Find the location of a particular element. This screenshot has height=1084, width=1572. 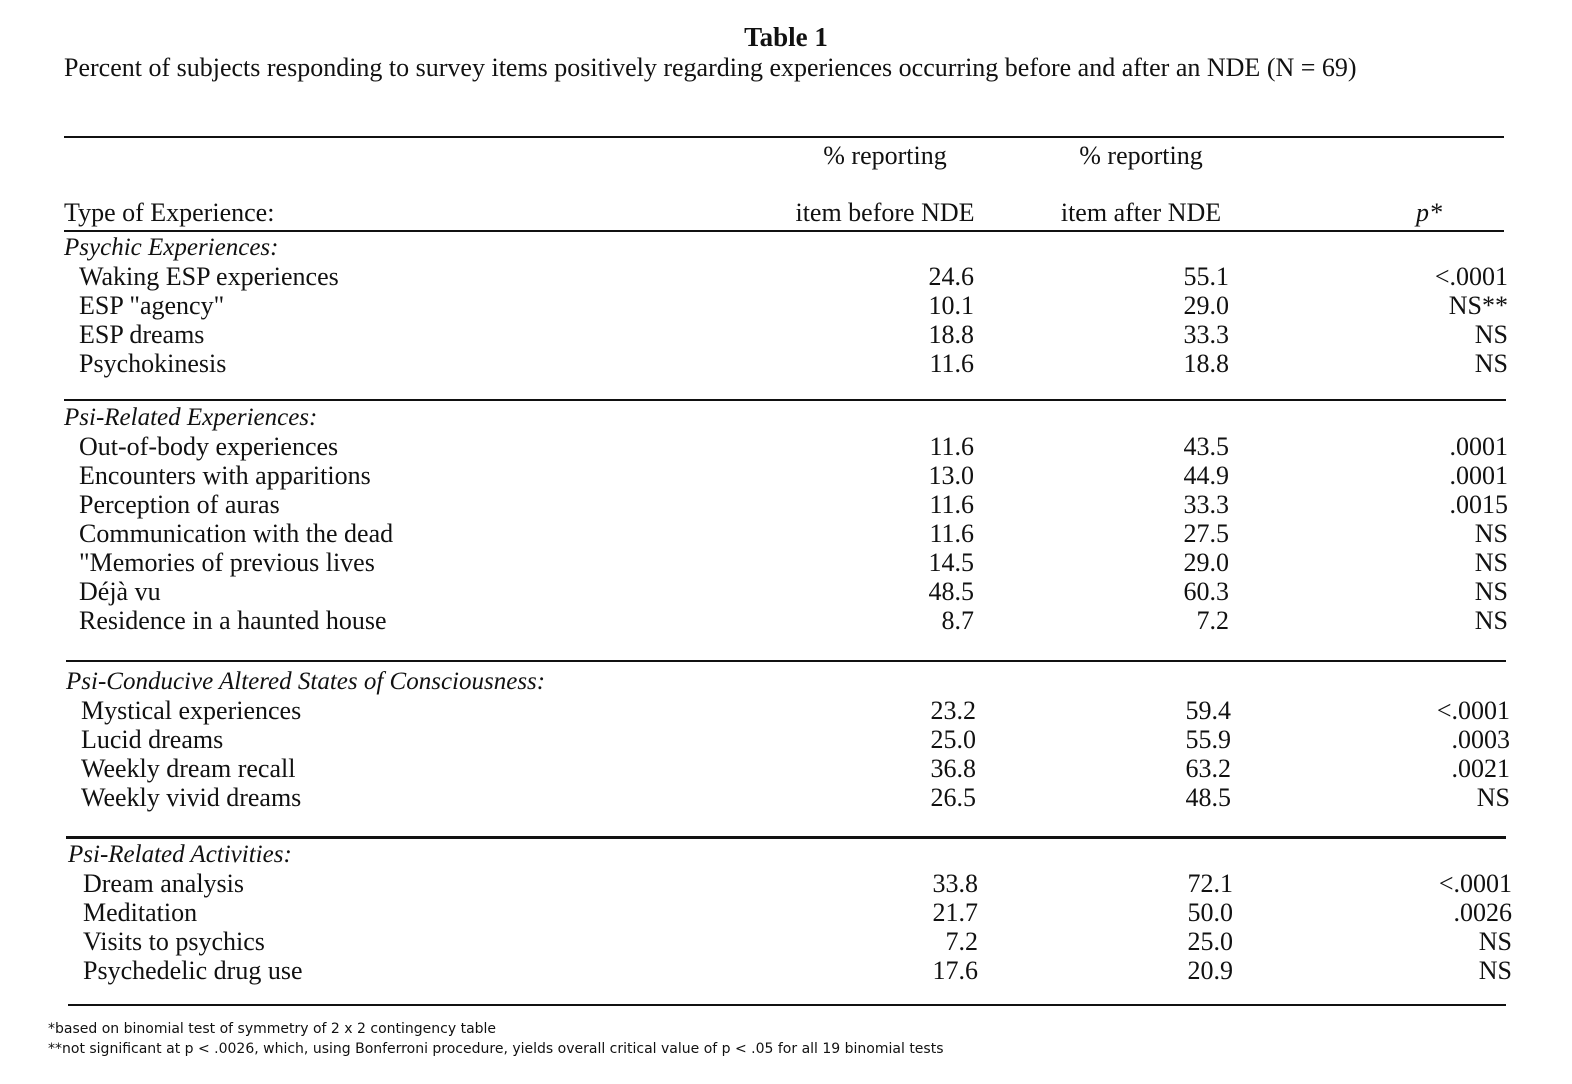

table-row: Dream analysis 33.8 72.1 <.0001 is located at coordinates (790, 883).